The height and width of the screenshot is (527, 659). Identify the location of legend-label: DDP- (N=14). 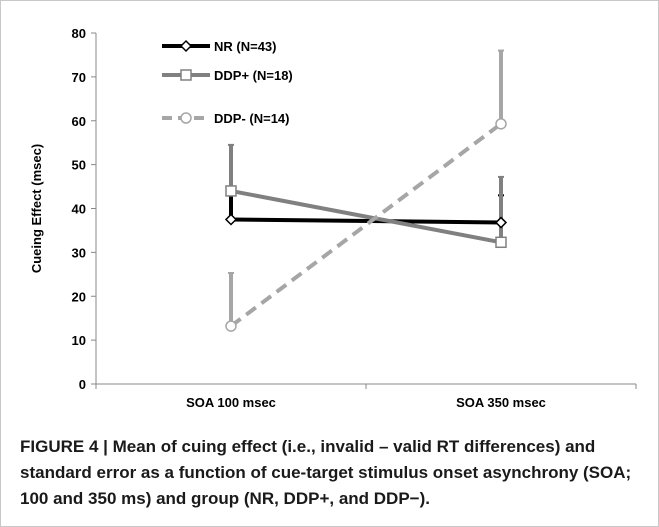
(252, 118).